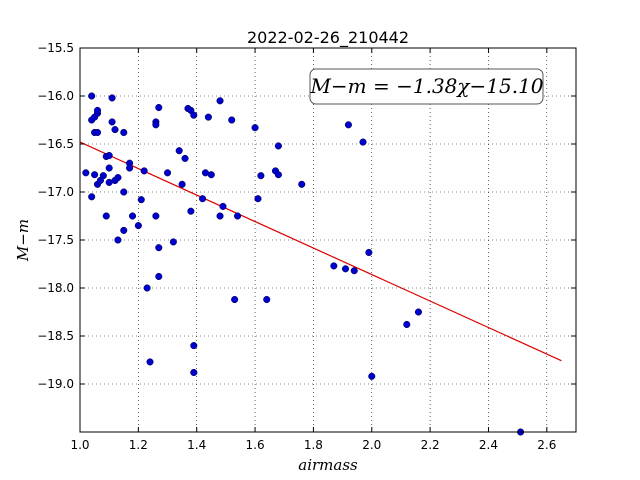 Image resolution: width=640 pixels, height=480 pixels. I want to click on fit-equation-text: M−m = −1.38χ−15.10, so click(426, 86).